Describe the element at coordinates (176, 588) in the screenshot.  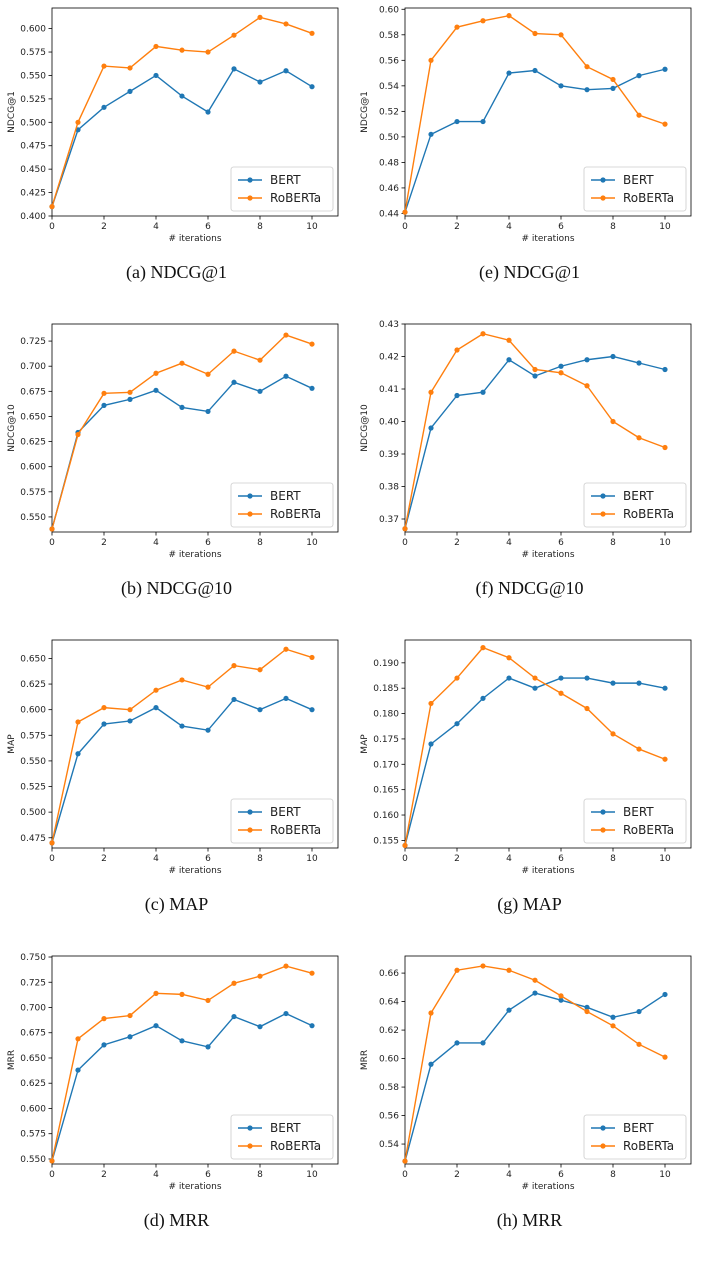
I see `chart-caption: (b) NDCG@10` at that location.